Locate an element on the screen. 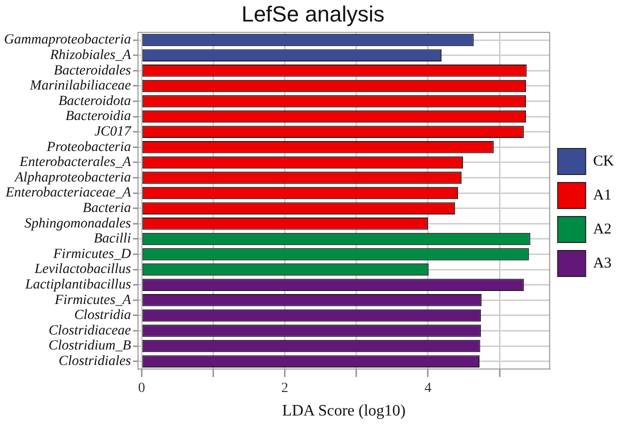  y-tick-label: Sphingomonadales is located at coordinates (78, 224).